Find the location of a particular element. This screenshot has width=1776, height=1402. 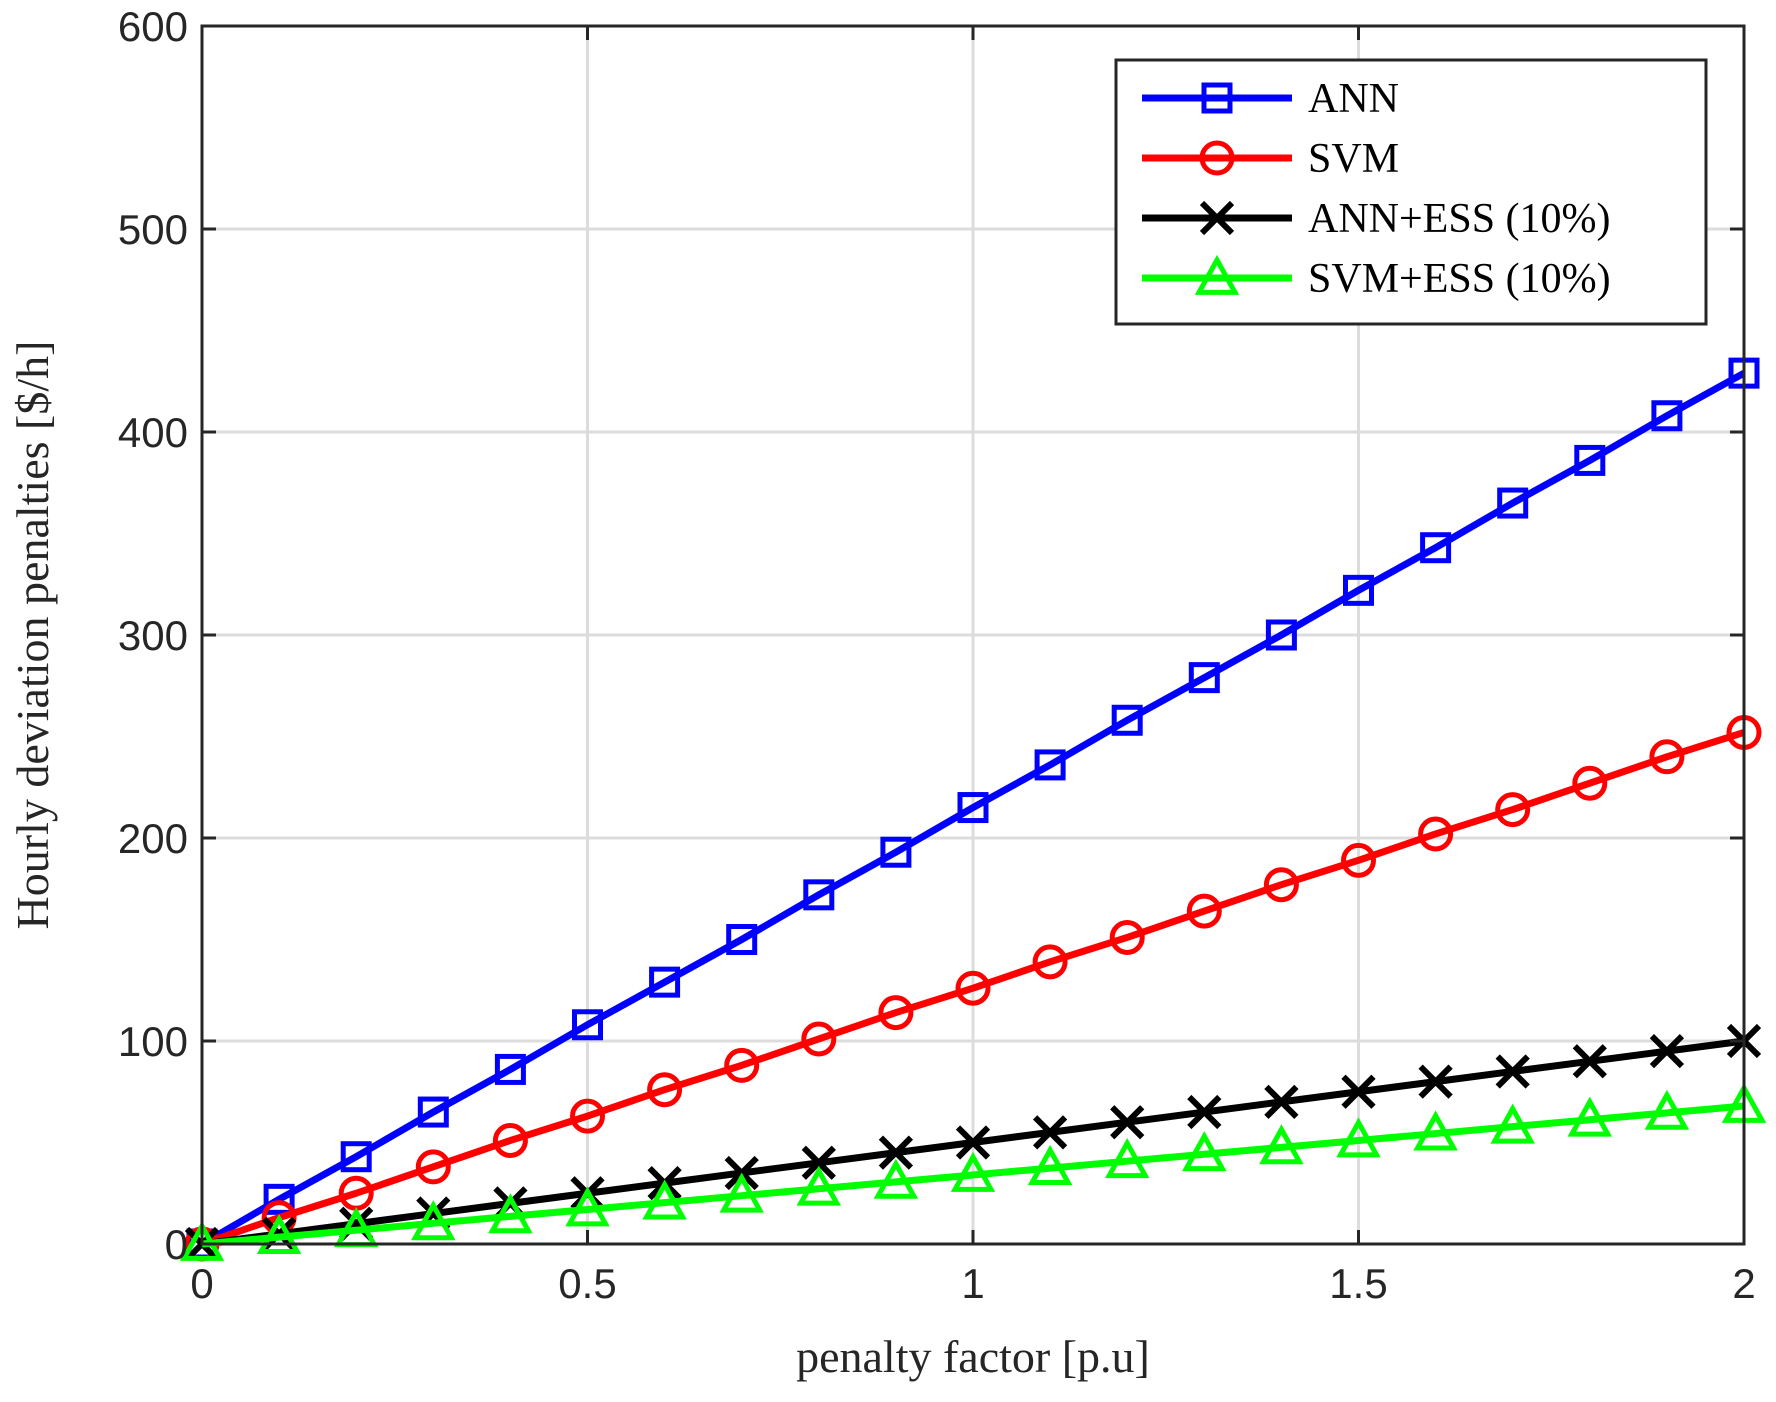

y-tick-label: 200 is located at coordinates (153, 838).